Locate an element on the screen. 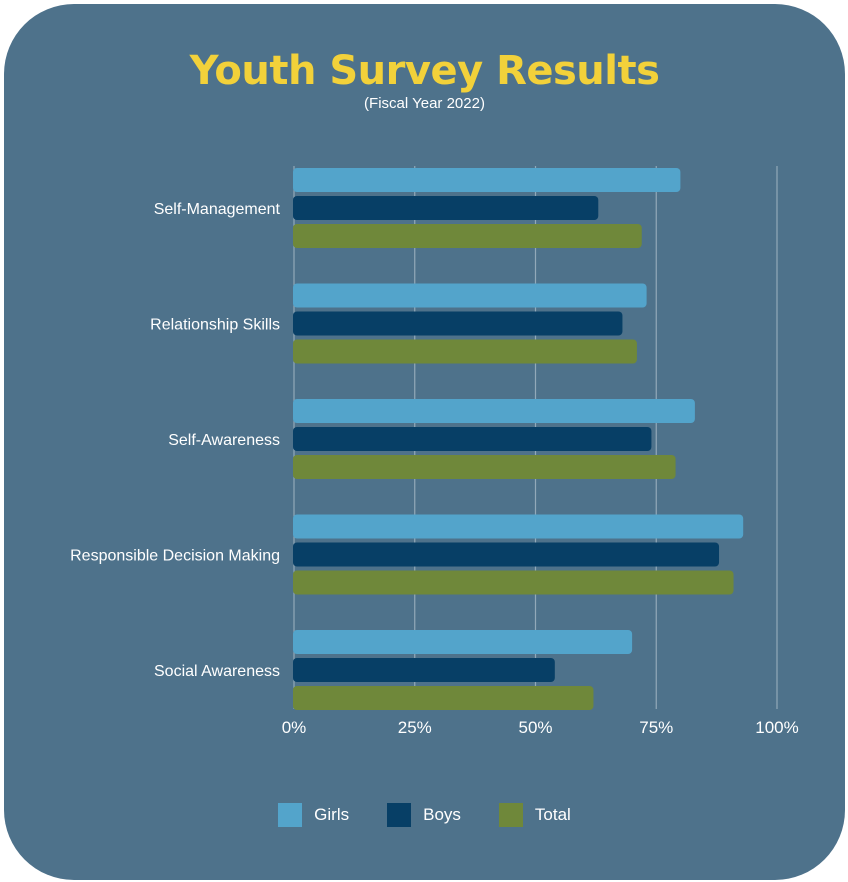  legend-label-boys: Boys is located at coordinates (442, 814).